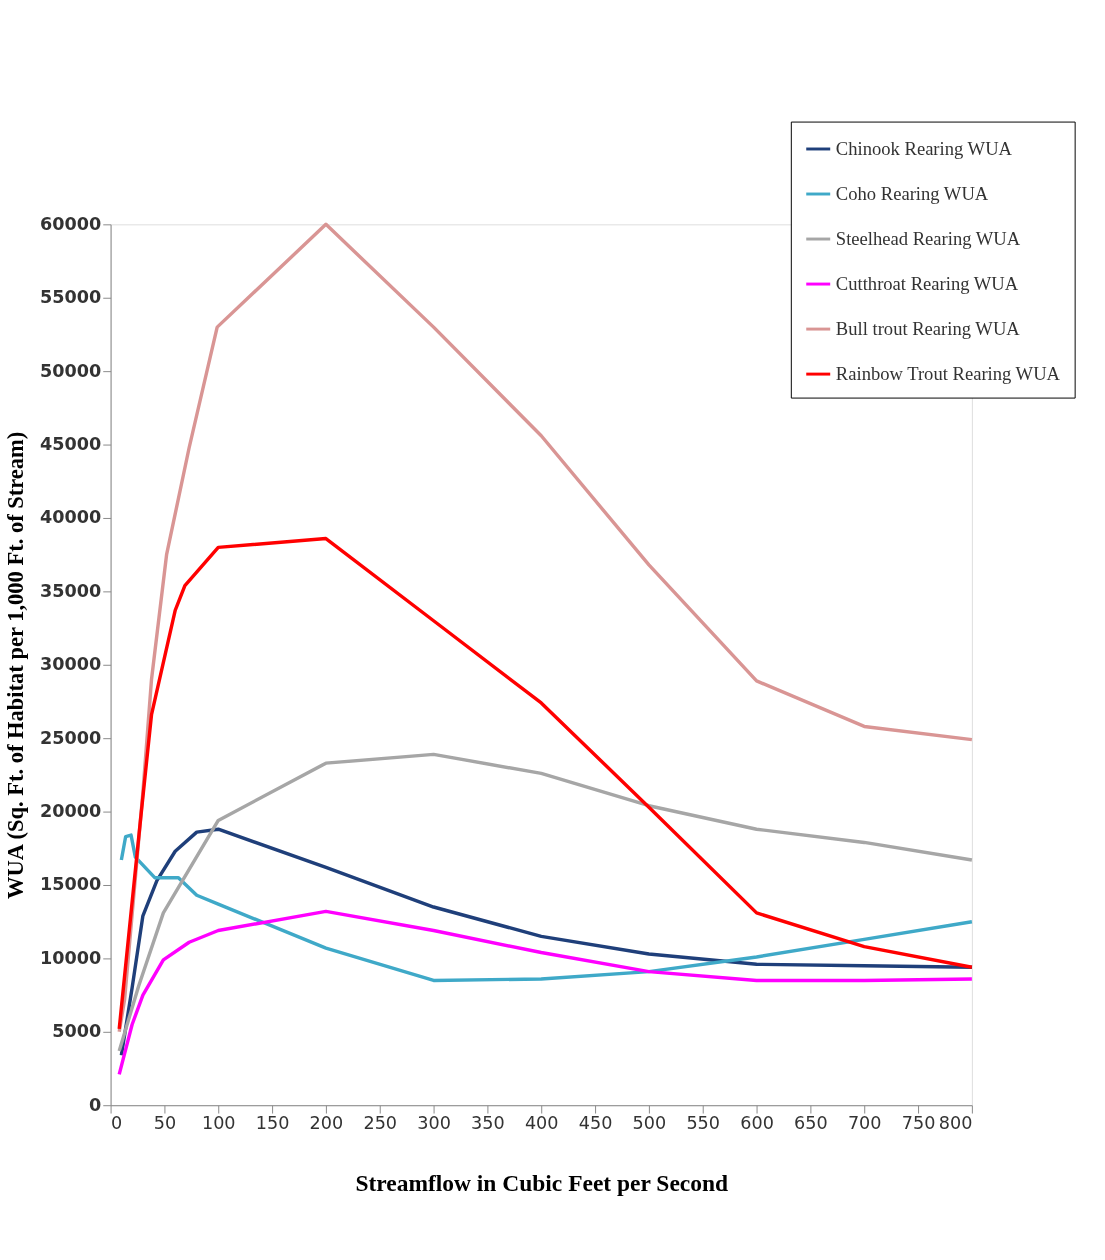  Describe the element at coordinates (71, 957) in the screenshot. I see `y-tick-label: 10000` at that location.